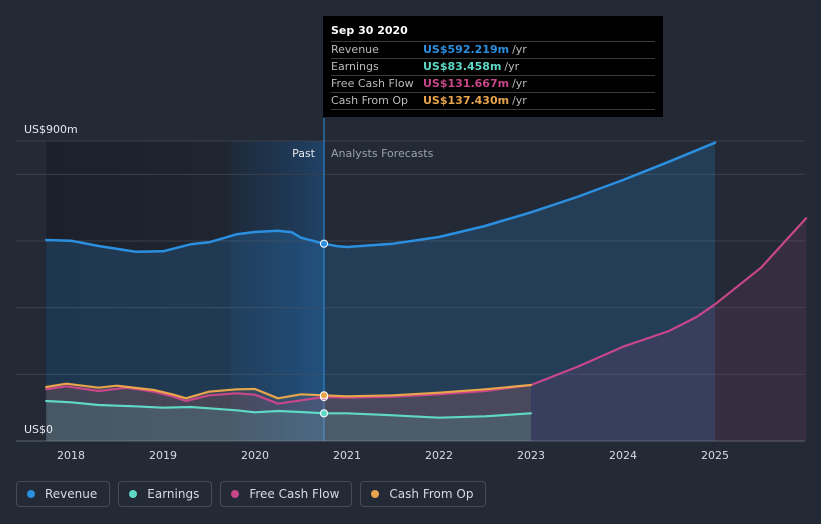 Image resolution: width=821 pixels, height=524 pixels. Describe the element at coordinates (715, 455) in the screenshot. I see `x-tick-label: 2025` at that location.